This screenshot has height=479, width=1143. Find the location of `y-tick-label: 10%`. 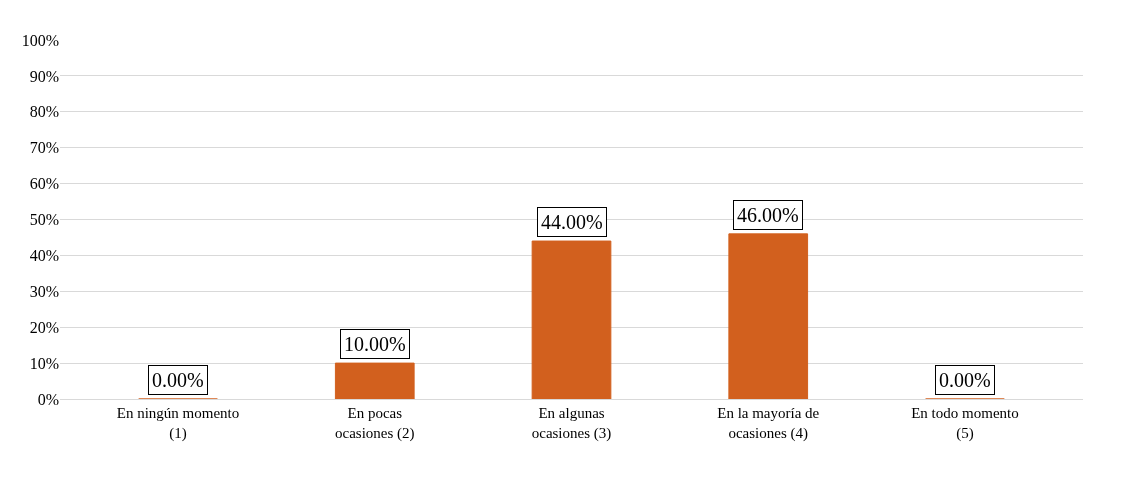

y-tick-label: 10% is located at coordinates (44, 363).